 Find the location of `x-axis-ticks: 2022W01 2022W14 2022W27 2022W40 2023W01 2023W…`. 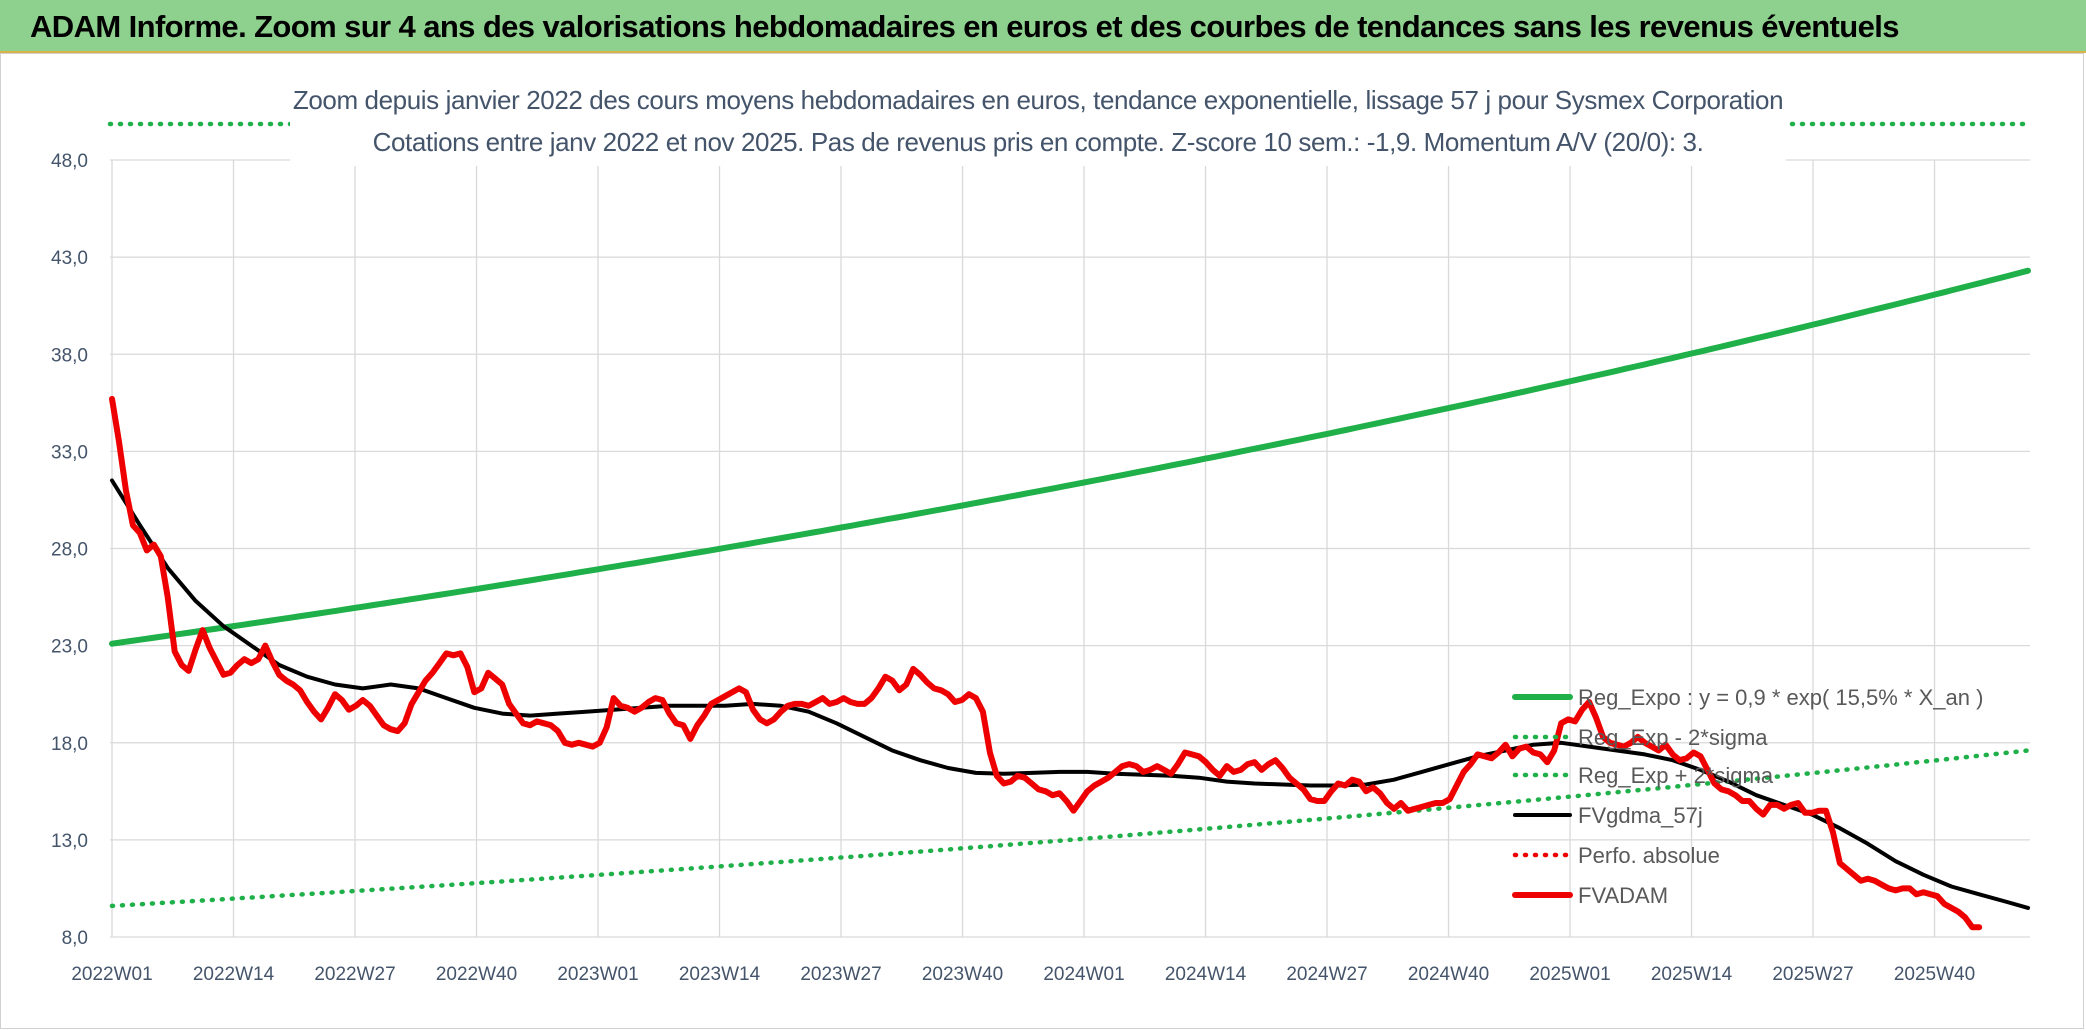

x-axis-ticks: 2022W01 2022W14 2022W27 2022W40 2023W01 2023W… is located at coordinates (1023, 974).